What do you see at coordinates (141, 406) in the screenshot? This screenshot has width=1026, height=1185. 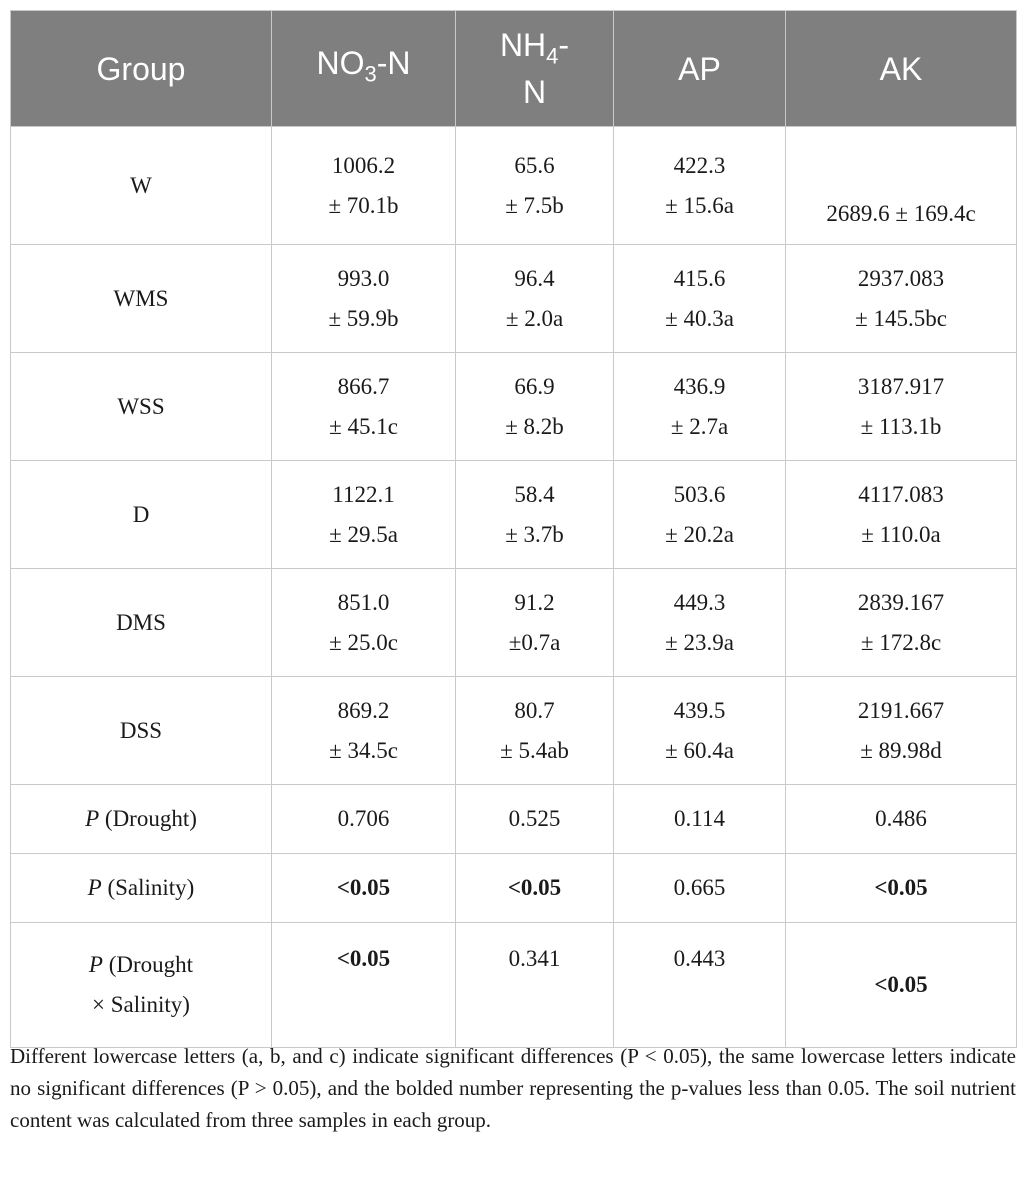 I see `group-cell: WSS` at bounding box center [141, 406].